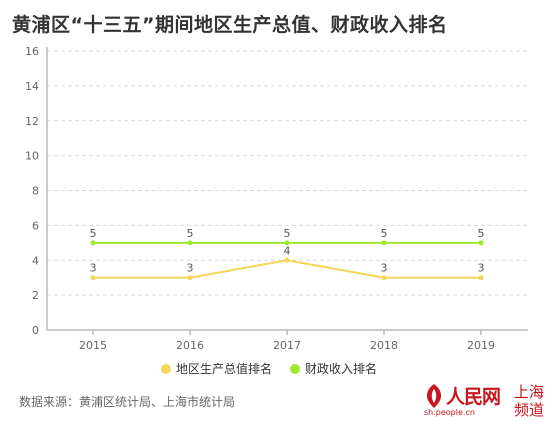 The width and height of the screenshot is (553, 429). I want to click on legend: 地区生产总值排名 财政收入排名, so click(269, 368).